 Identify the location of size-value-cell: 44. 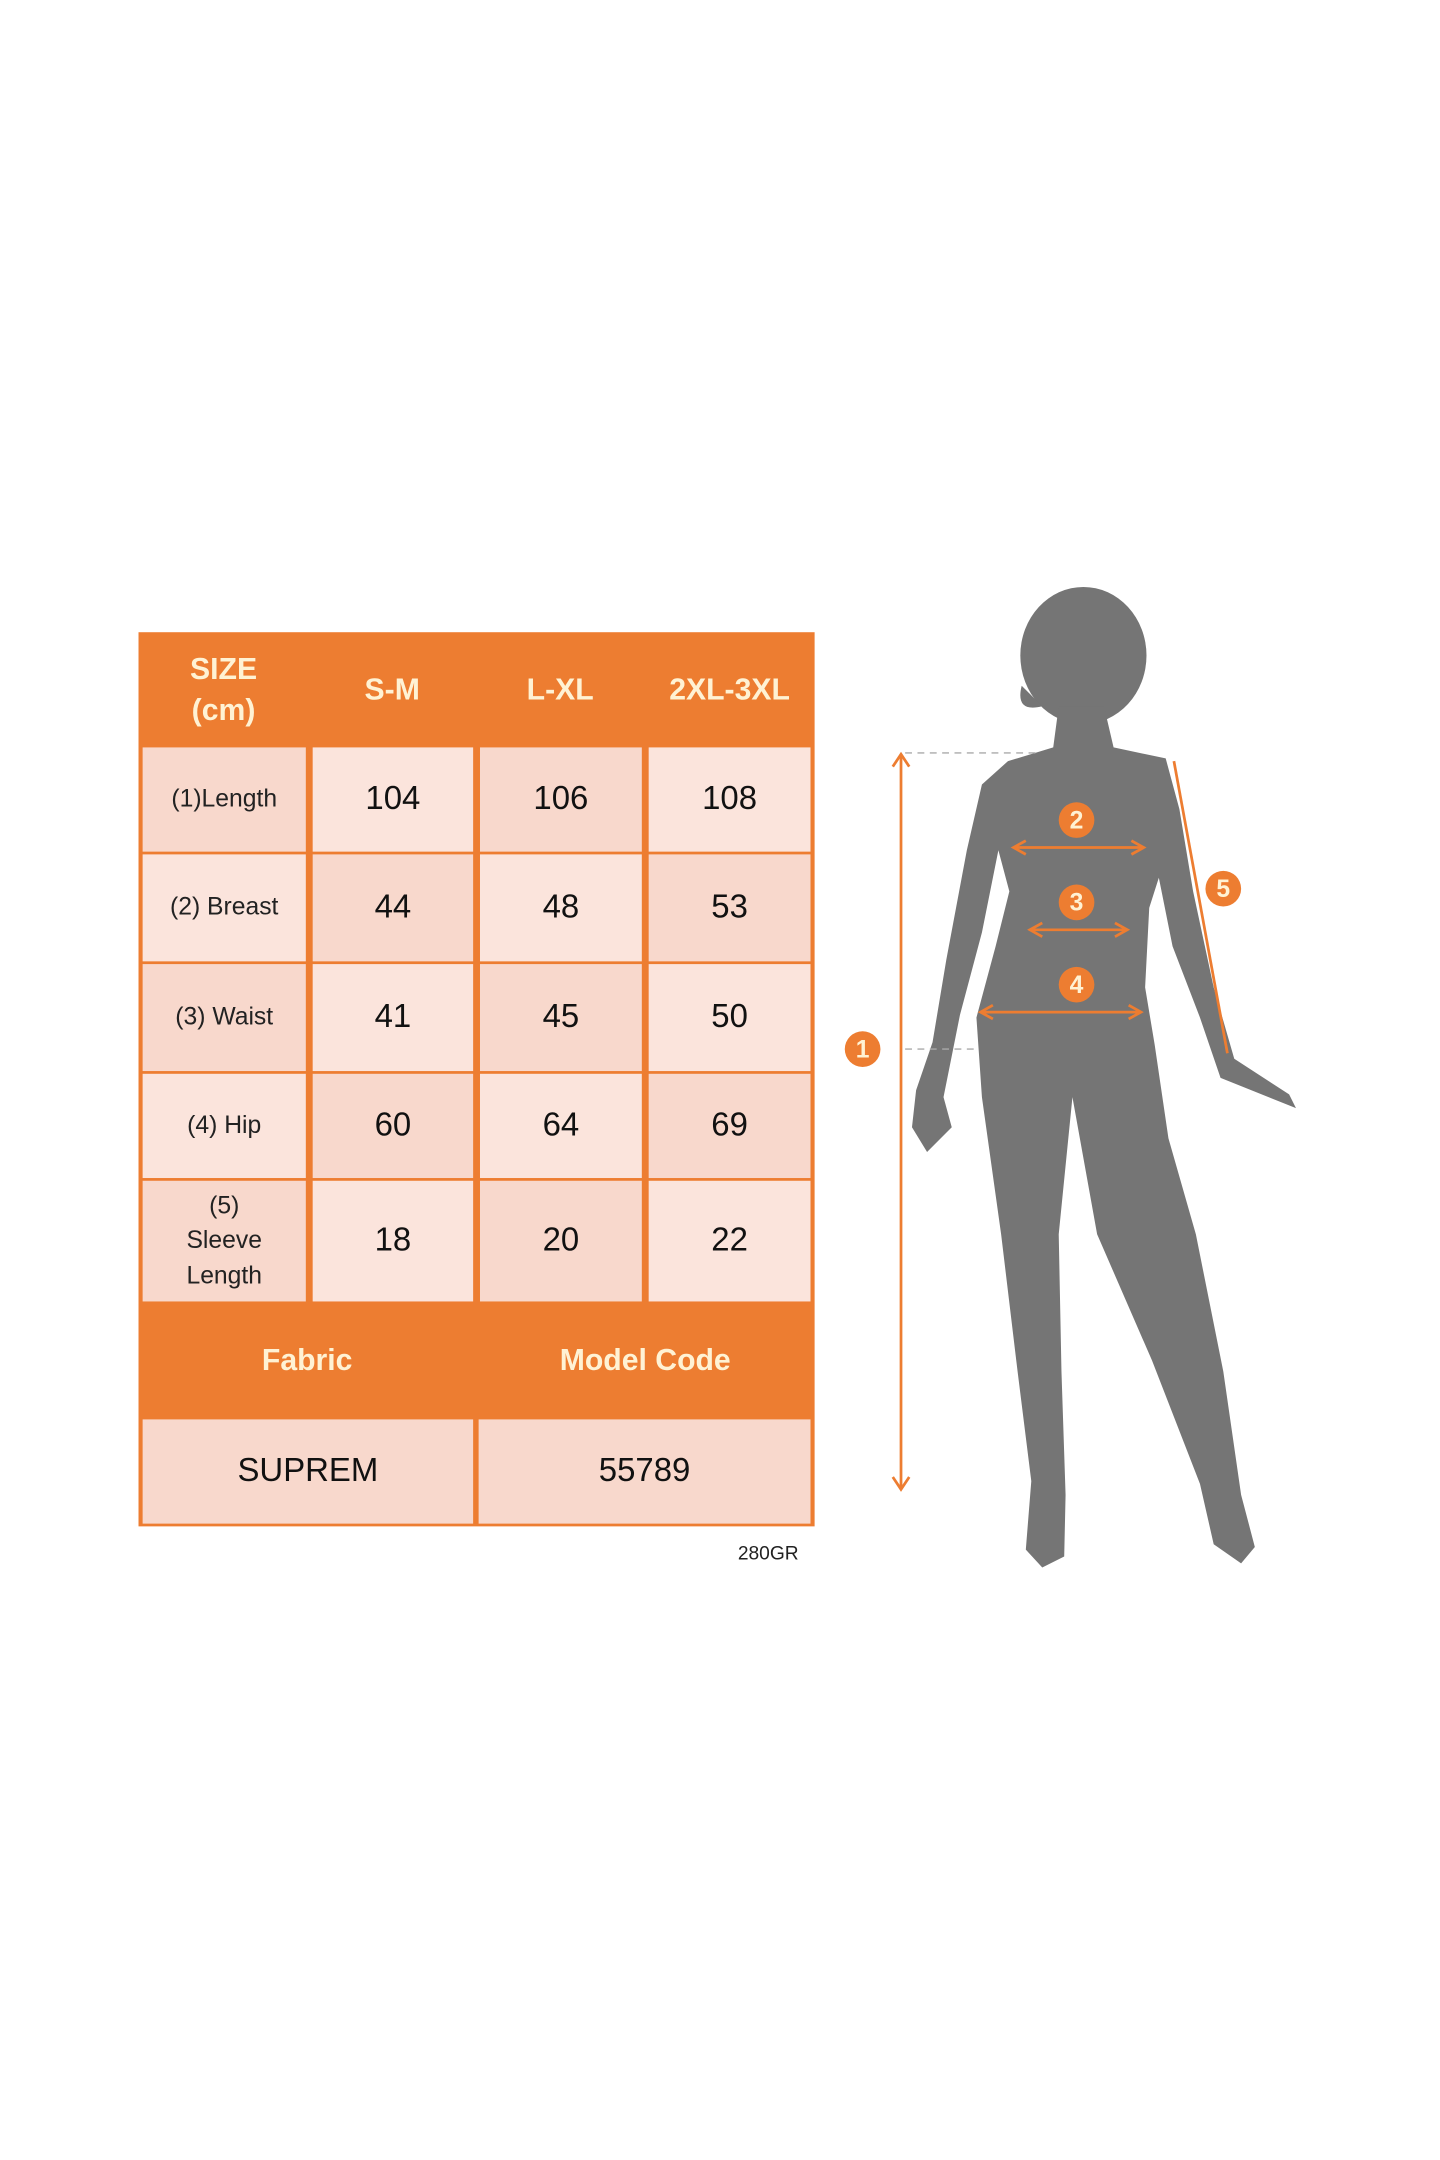
(393, 908).